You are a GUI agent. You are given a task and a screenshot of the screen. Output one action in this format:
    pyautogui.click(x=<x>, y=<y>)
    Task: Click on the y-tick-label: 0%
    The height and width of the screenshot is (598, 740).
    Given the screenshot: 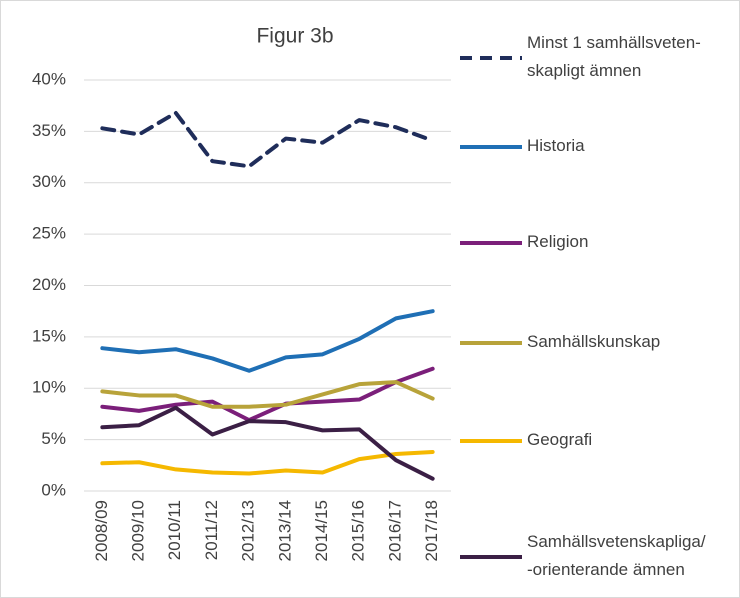 What is the action you would take?
    pyautogui.click(x=53, y=489)
    